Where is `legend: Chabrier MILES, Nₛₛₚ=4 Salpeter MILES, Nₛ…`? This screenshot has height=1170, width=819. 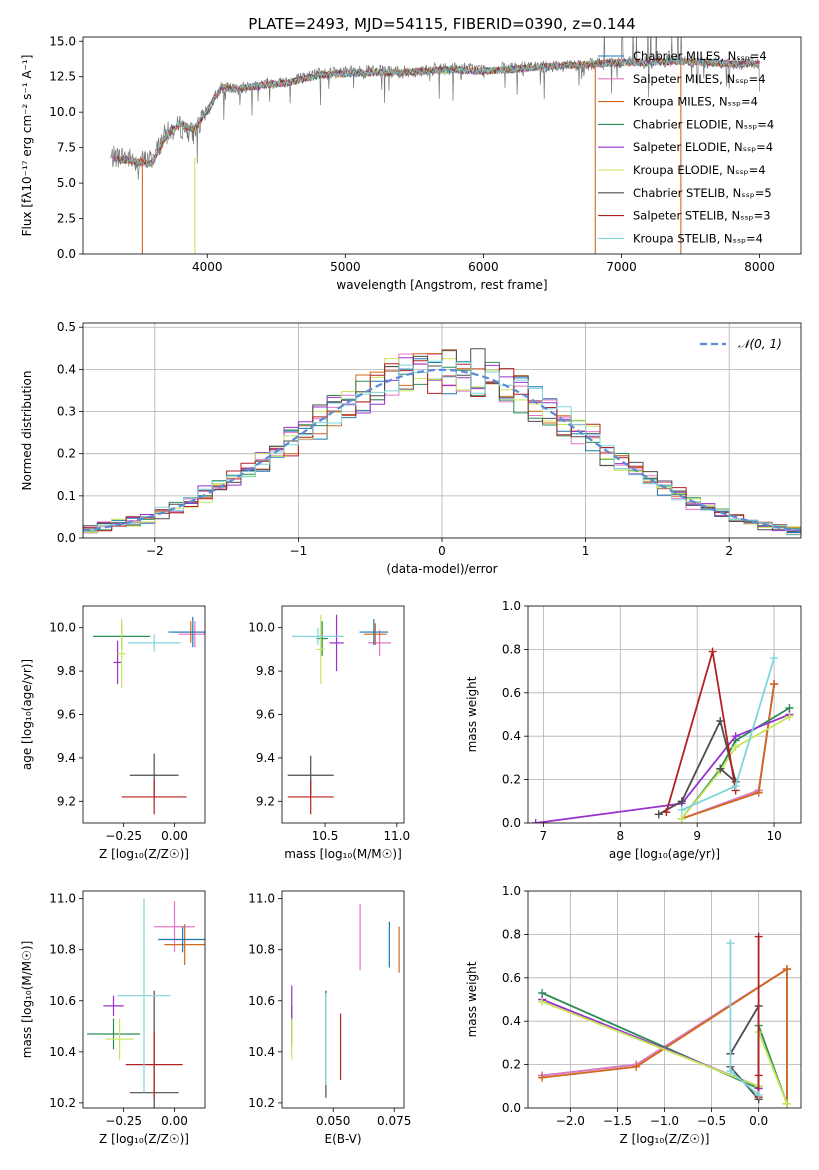
legend: Chabrier MILES, Nₛₛₚ=4 Salpeter MILES, Nₛ… is located at coordinates (686, 147).